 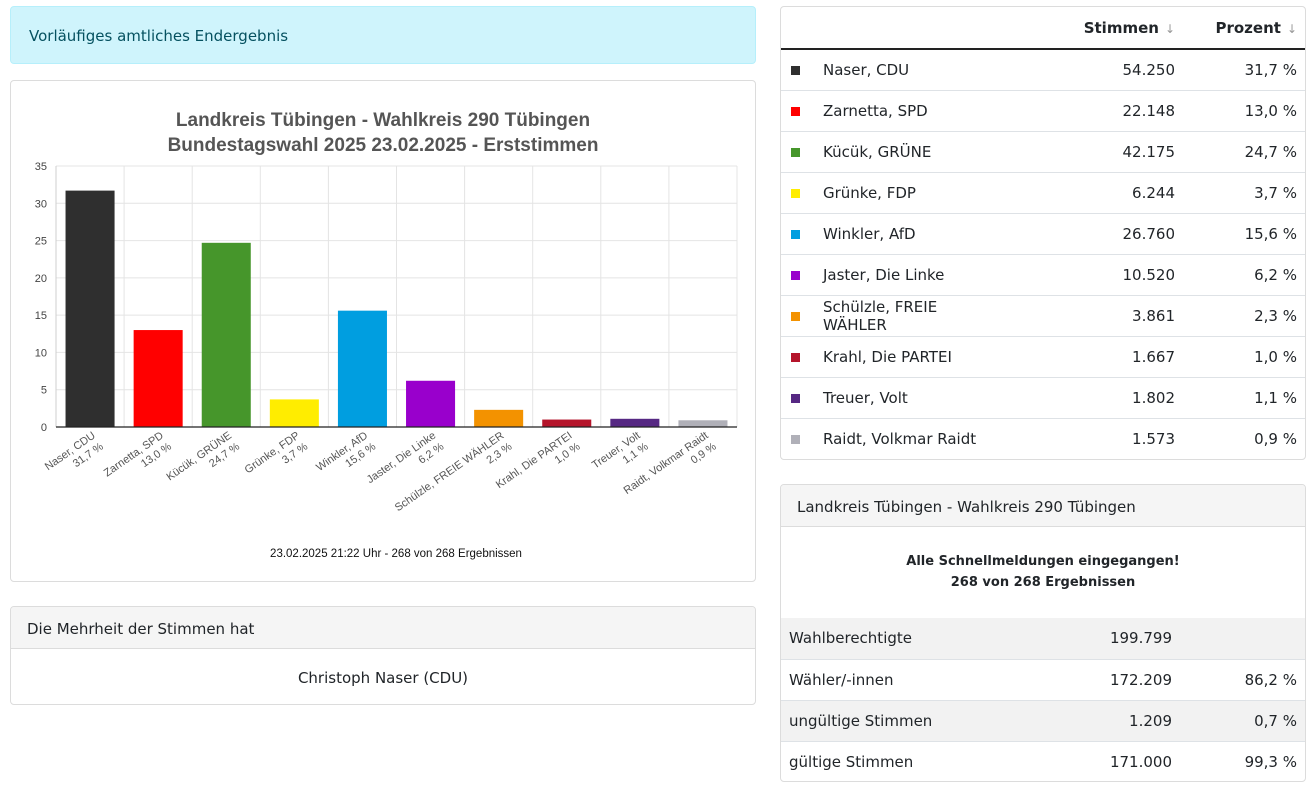 What do you see at coordinates (1098, 193) in the screenshot?
I see `candidate-votes: 6.244` at bounding box center [1098, 193].